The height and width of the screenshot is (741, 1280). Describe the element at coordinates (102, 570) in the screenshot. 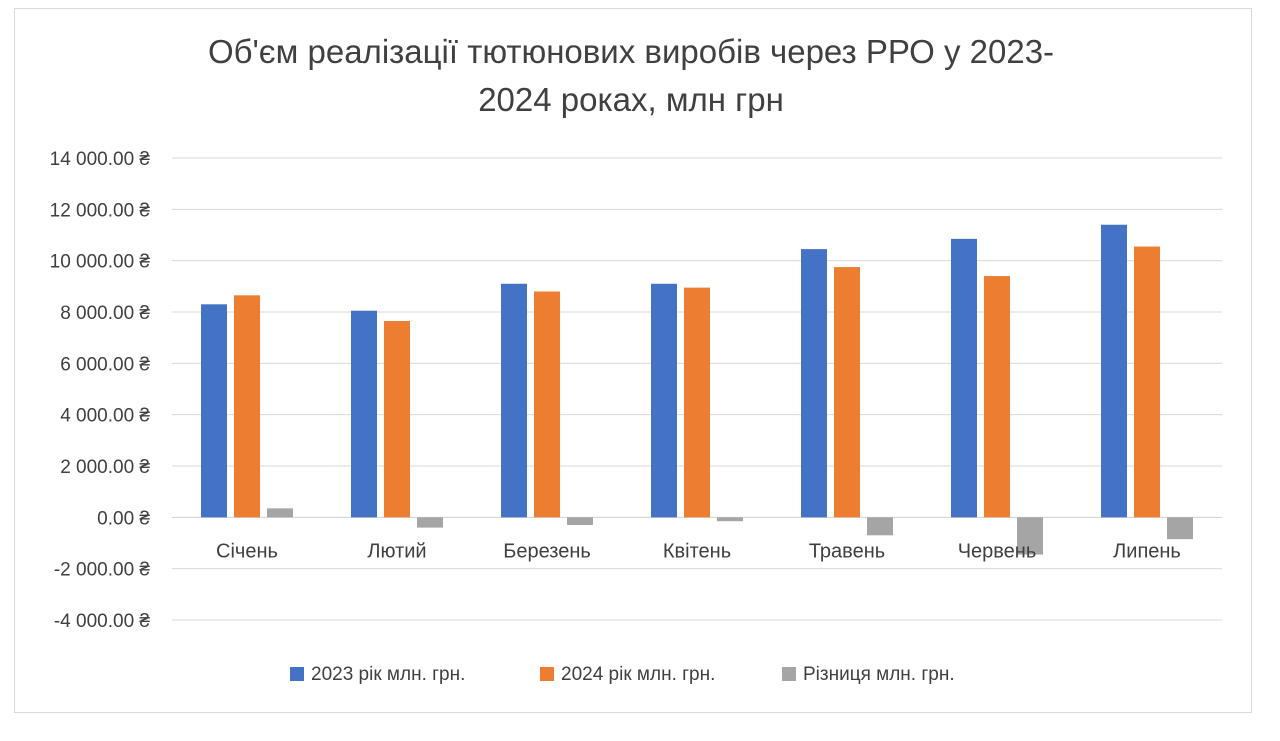

I see `y-tick-label: -2 000.00 ₴` at that location.